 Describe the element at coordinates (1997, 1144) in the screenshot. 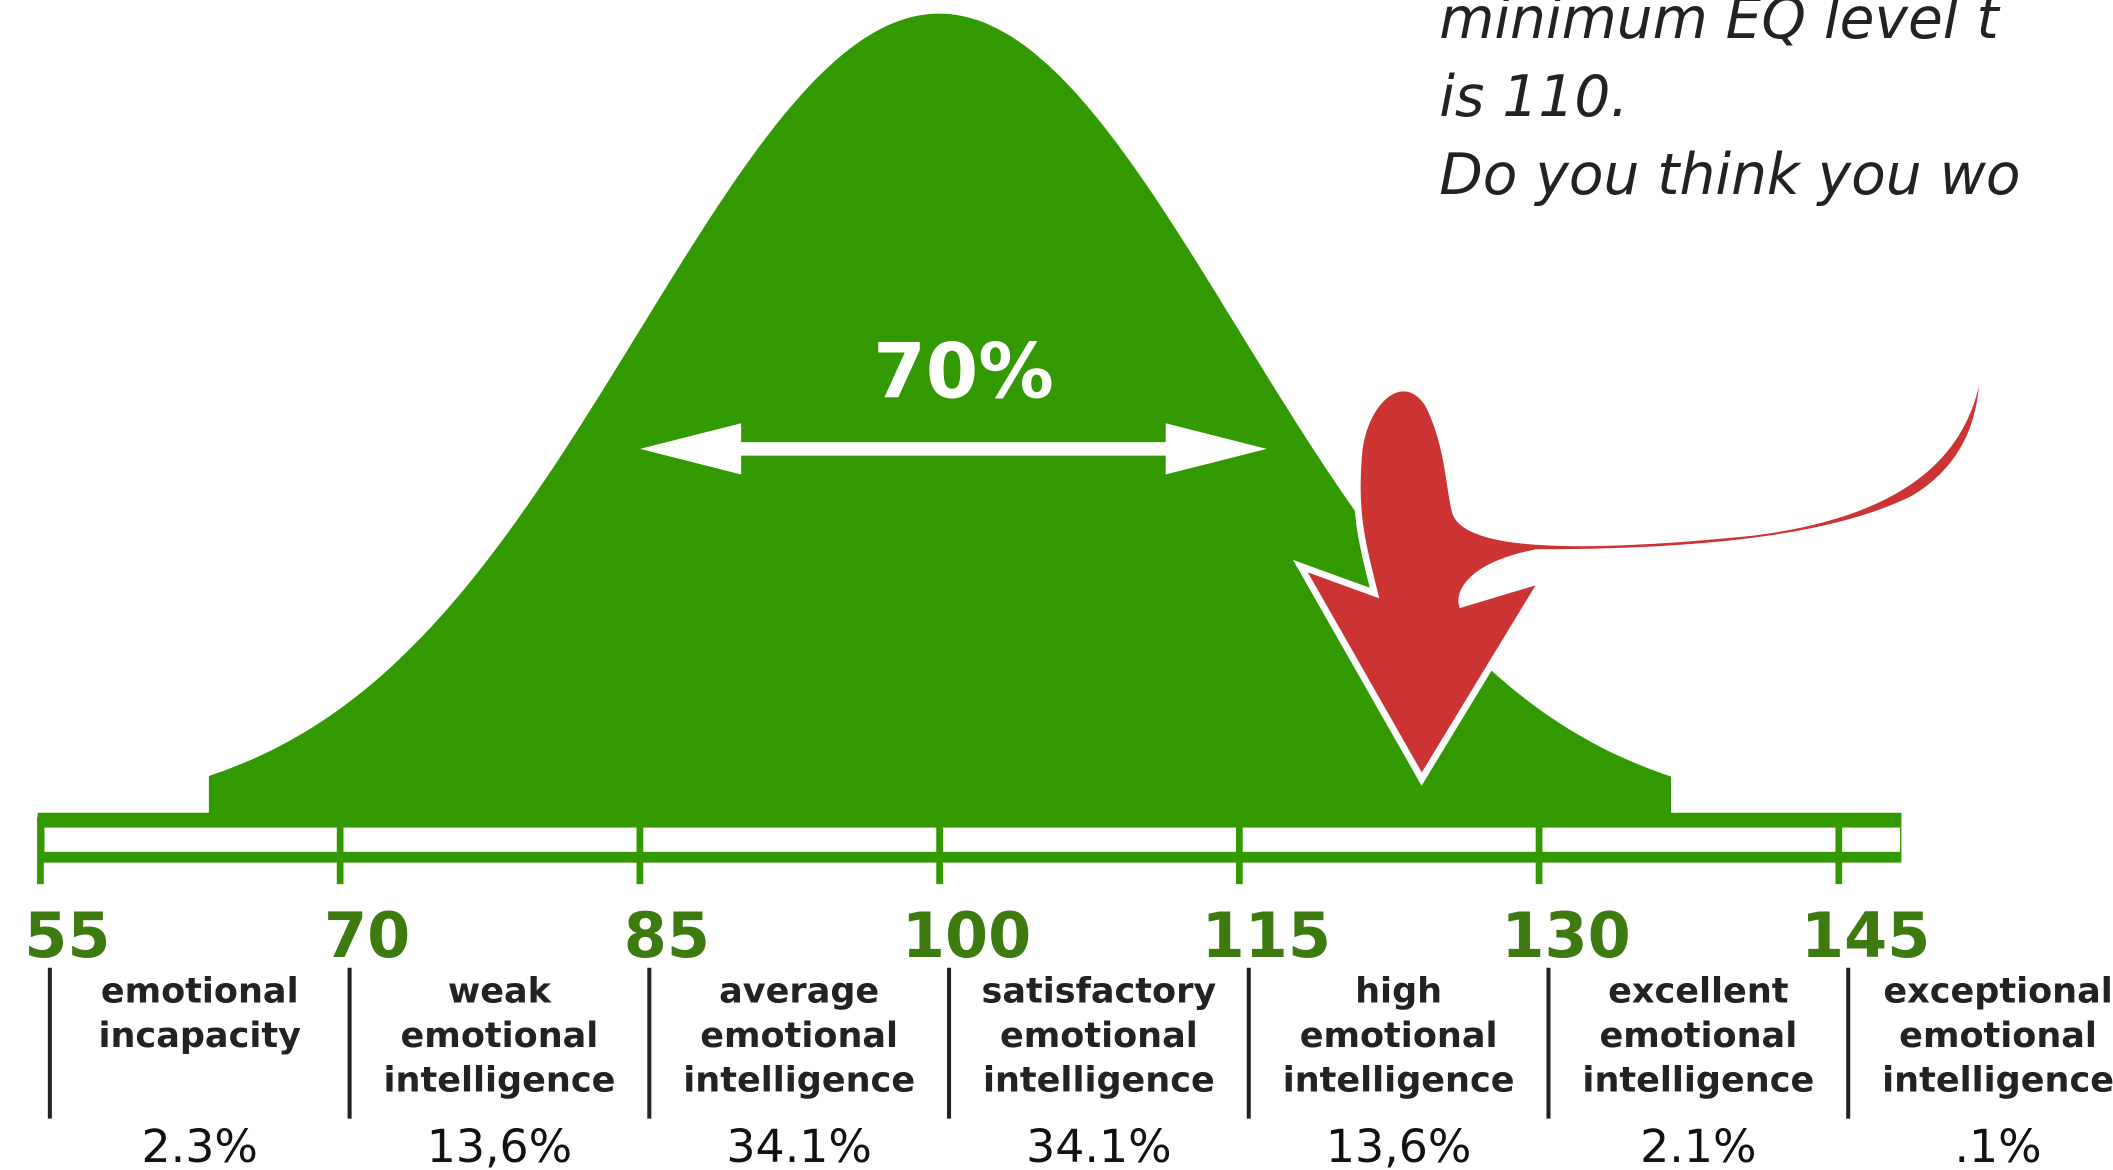

I see `band-percent: .1%` at that location.